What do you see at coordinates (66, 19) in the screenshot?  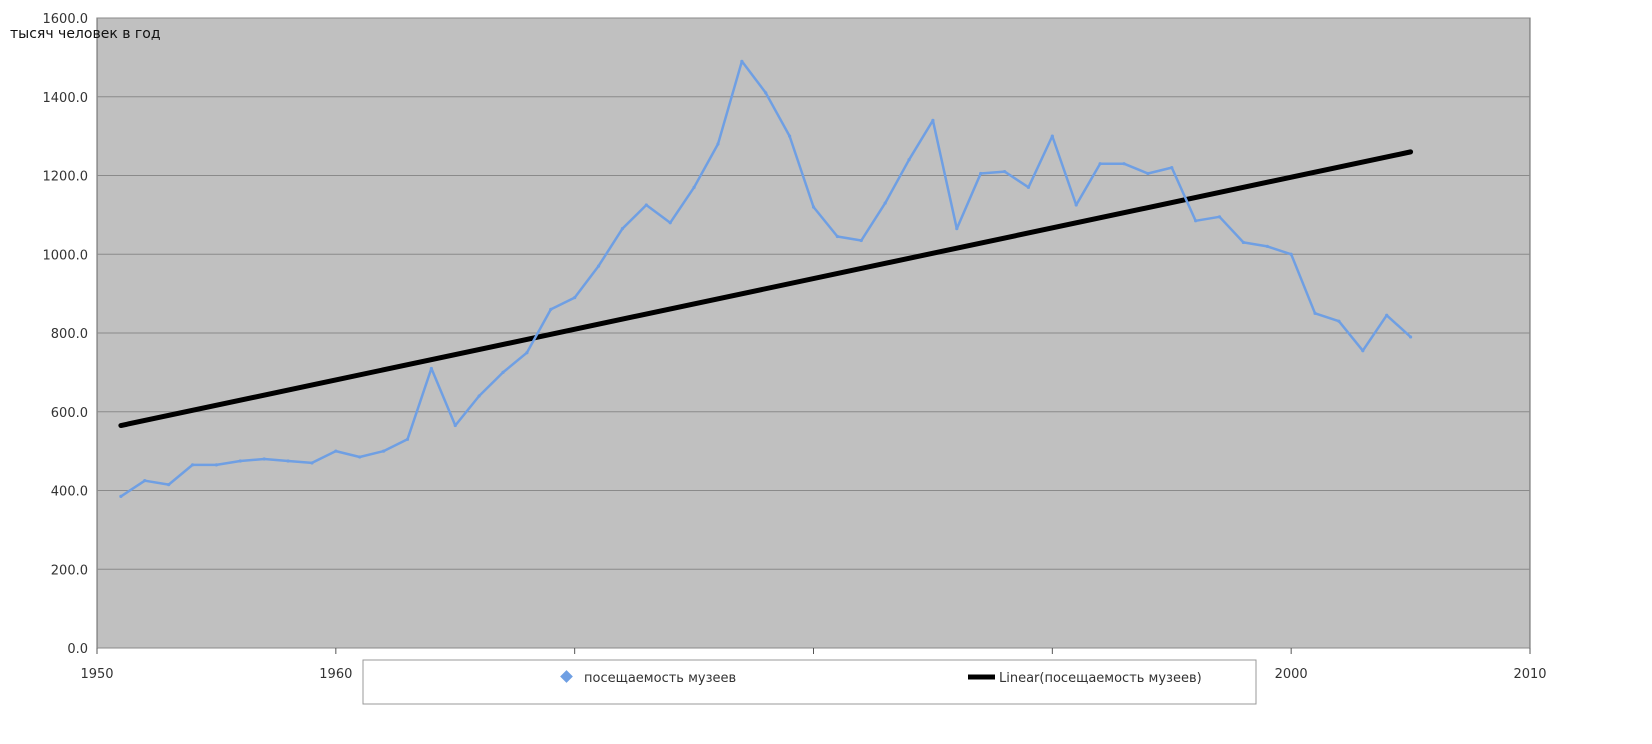 I see `y-tick-label: 1600.0` at bounding box center [66, 19].